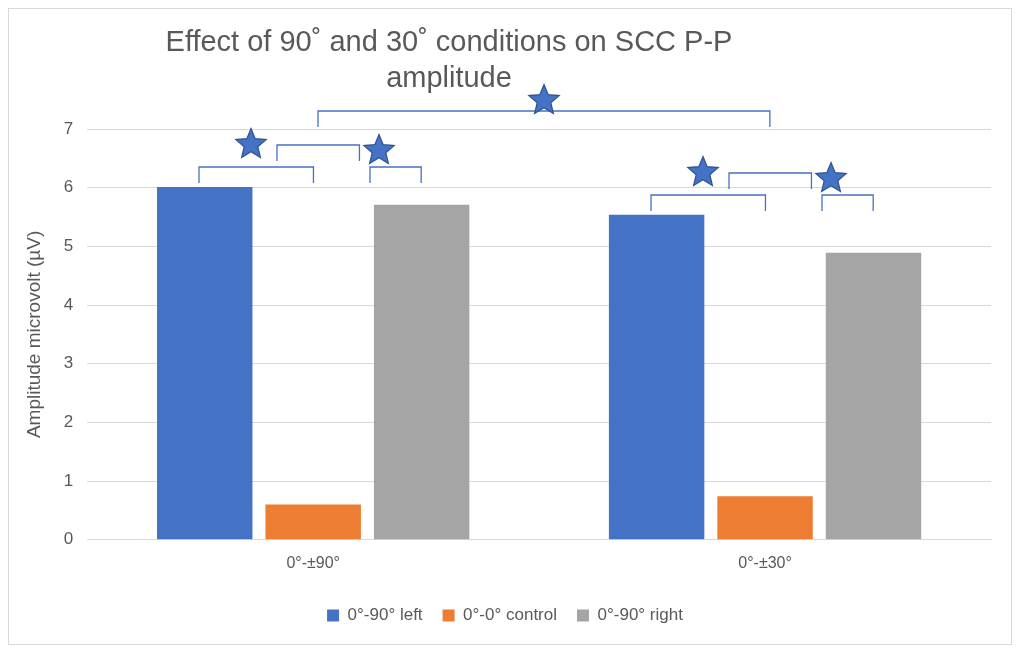 This screenshot has width=1020, height=653. Describe the element at coordinates (68, 539) in the screenshot. I see `y-tick-label: 0` at that location.